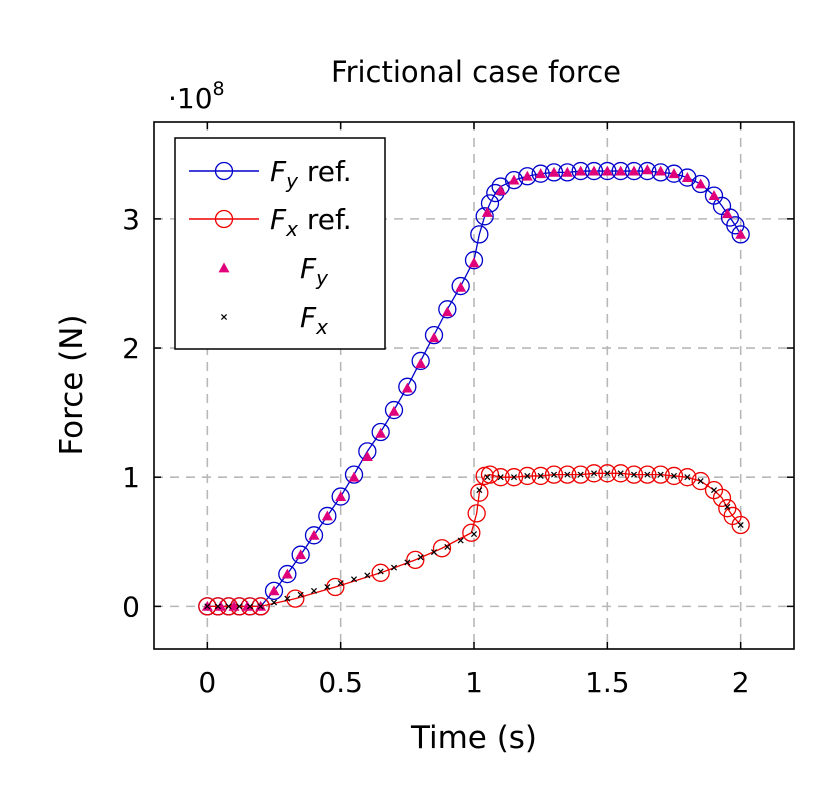  What do you see at coordinates (131, 477) in the screenshot?
I see `y-tick-label: 1` at bounding box center [131, 477].